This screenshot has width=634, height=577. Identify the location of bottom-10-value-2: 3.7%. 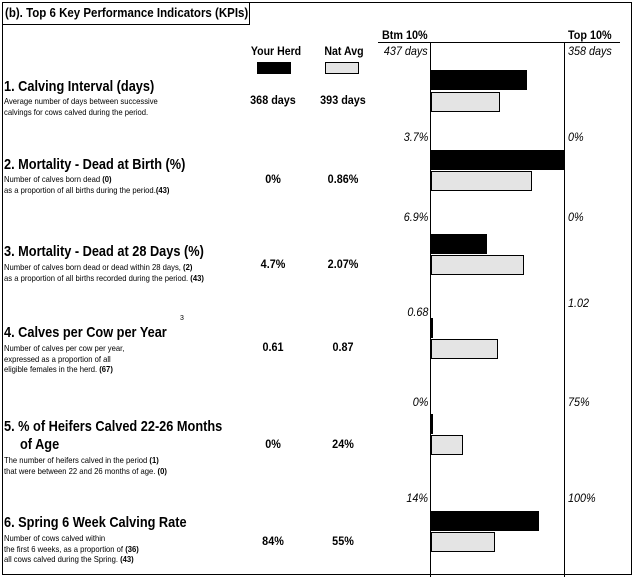
(415, 137).